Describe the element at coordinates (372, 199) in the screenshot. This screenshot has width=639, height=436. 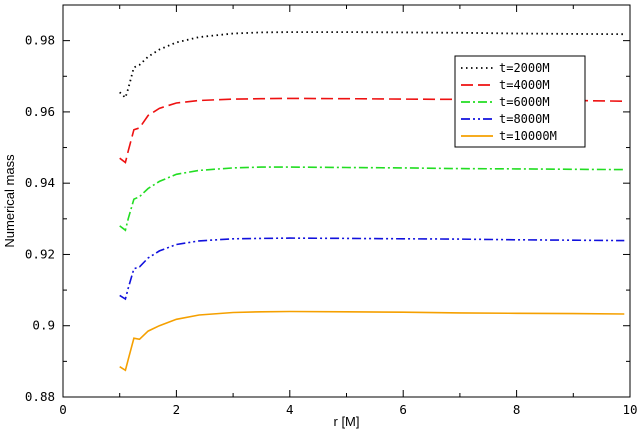
I see `series-line-t=6000M` at that location.